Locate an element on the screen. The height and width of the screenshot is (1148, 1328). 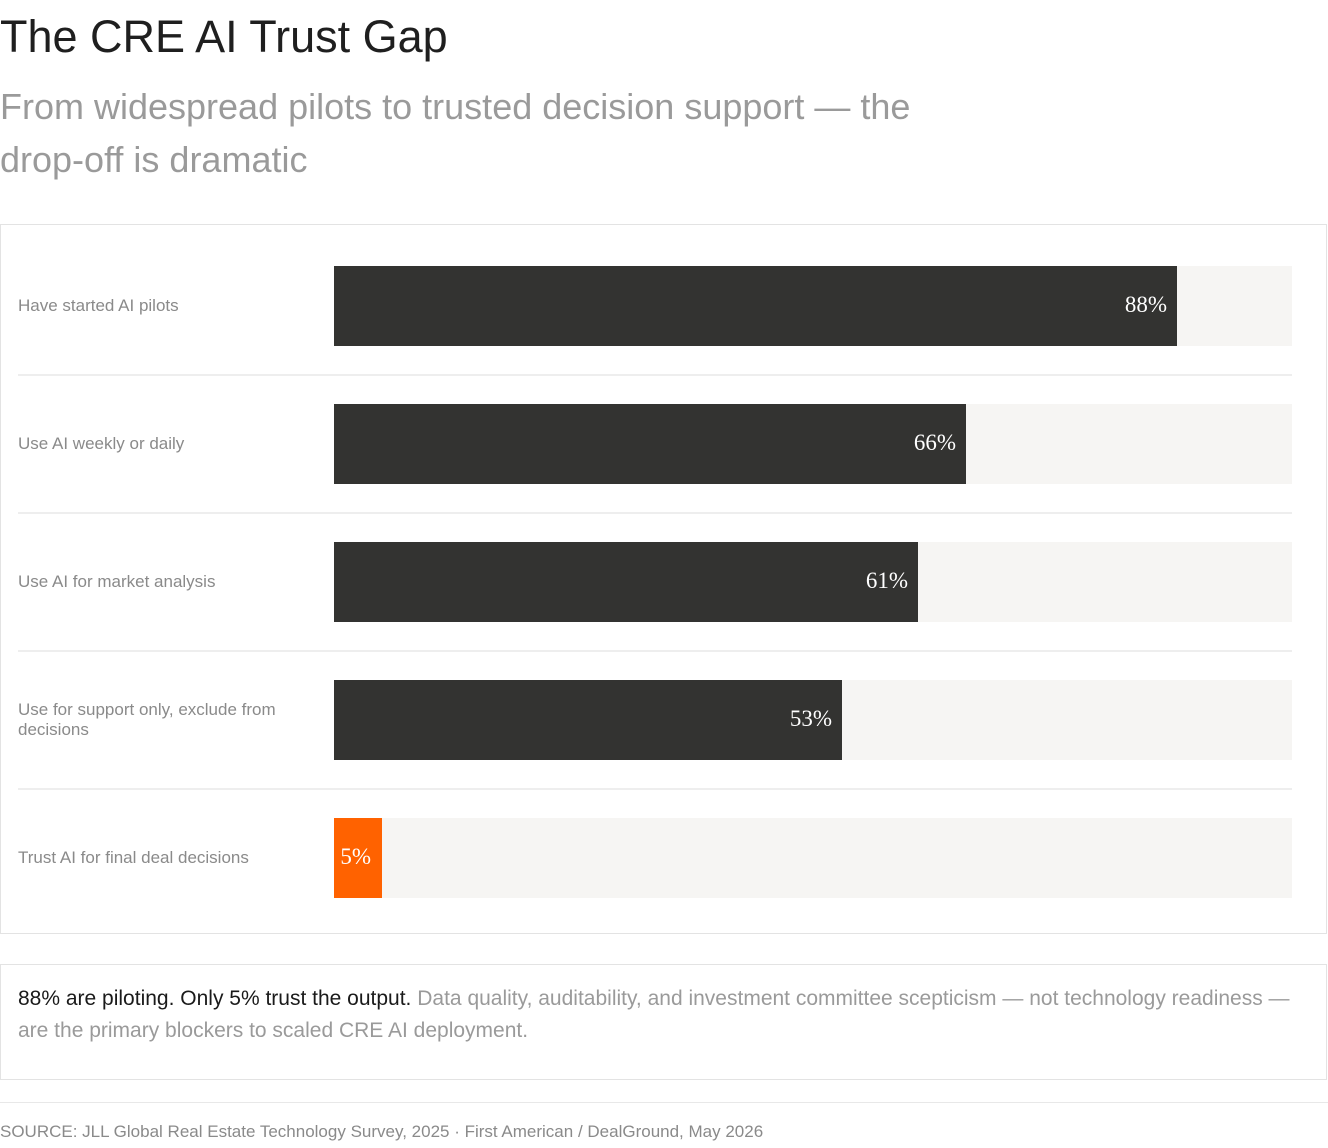
bar-row: Trust AI for final deal decisions 5% is located at coordinates (655, 887).